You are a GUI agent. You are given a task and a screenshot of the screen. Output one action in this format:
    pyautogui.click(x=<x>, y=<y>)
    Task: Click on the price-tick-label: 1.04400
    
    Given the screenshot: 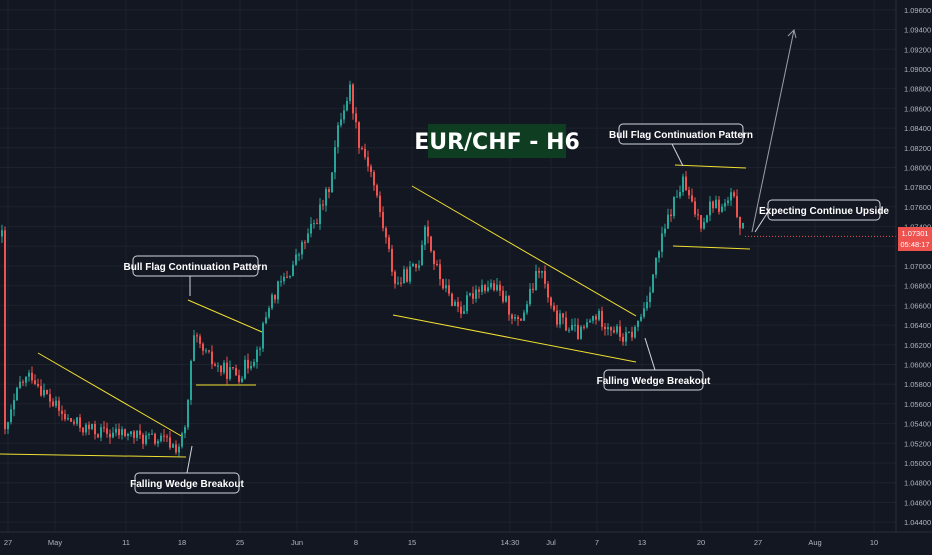 What is the action you would take?
    pyautogui.click(x=917, y=522)
    